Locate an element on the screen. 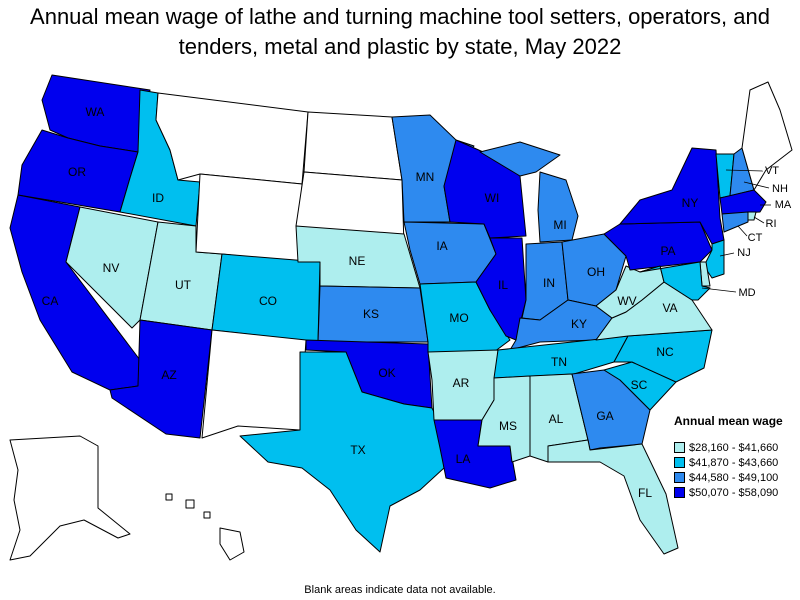 The width and height of the screenshot is (800, 600). state-me is located at coordinates (767, 136).